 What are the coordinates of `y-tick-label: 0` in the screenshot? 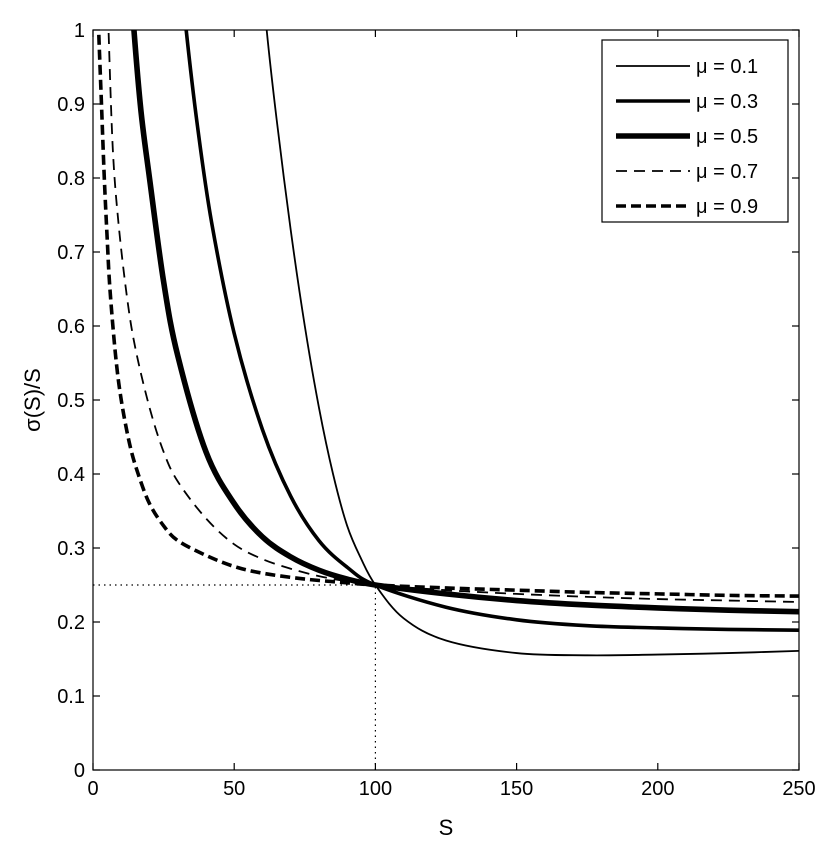 It's located at (79, 771).